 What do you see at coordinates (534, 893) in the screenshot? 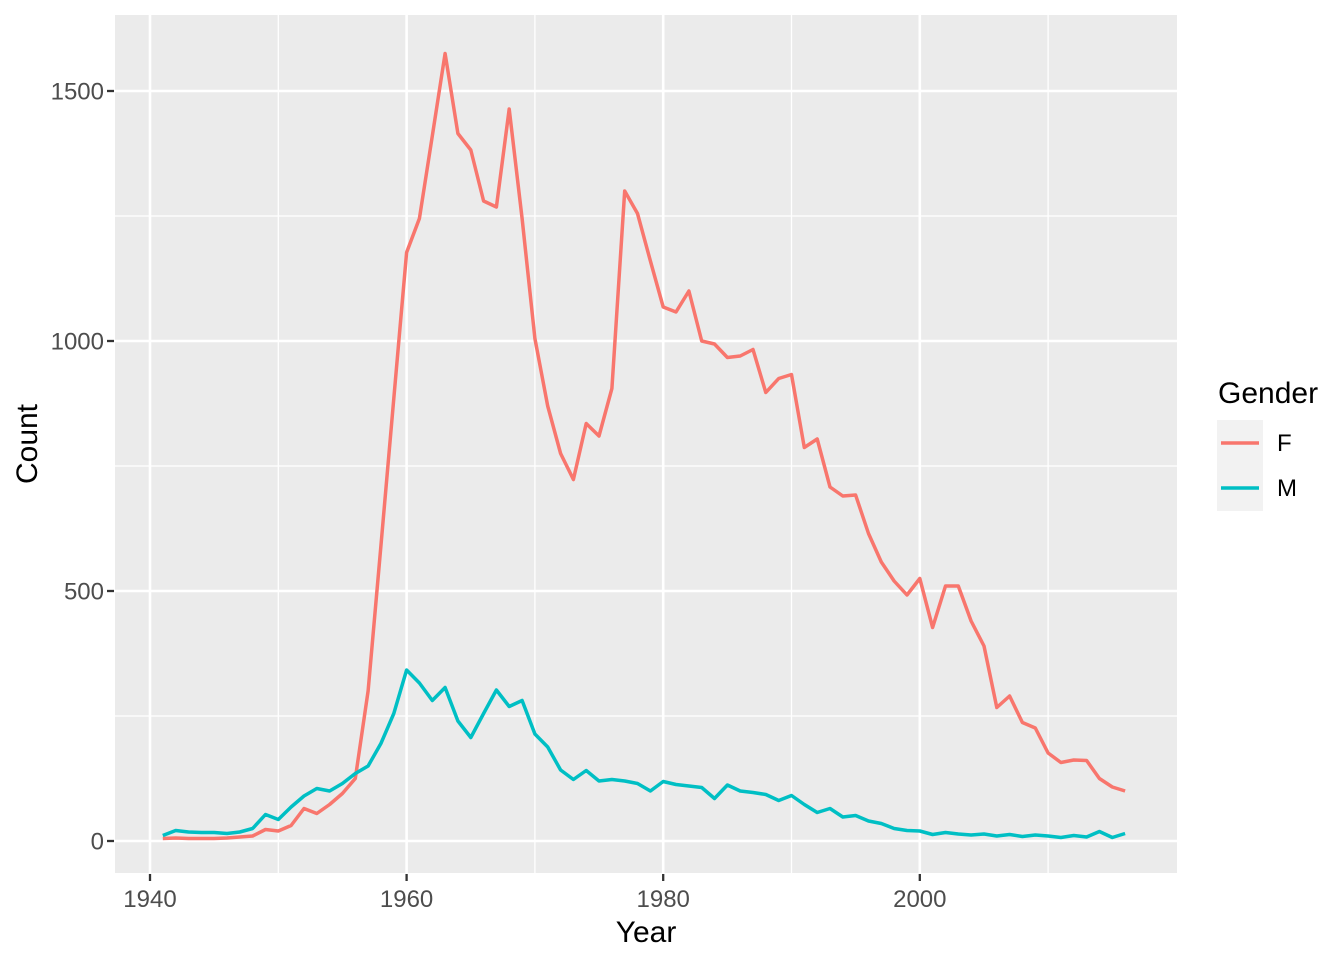
I see `x-axis: 1940 1960 1980 2000` at bounding box center [534, 893].